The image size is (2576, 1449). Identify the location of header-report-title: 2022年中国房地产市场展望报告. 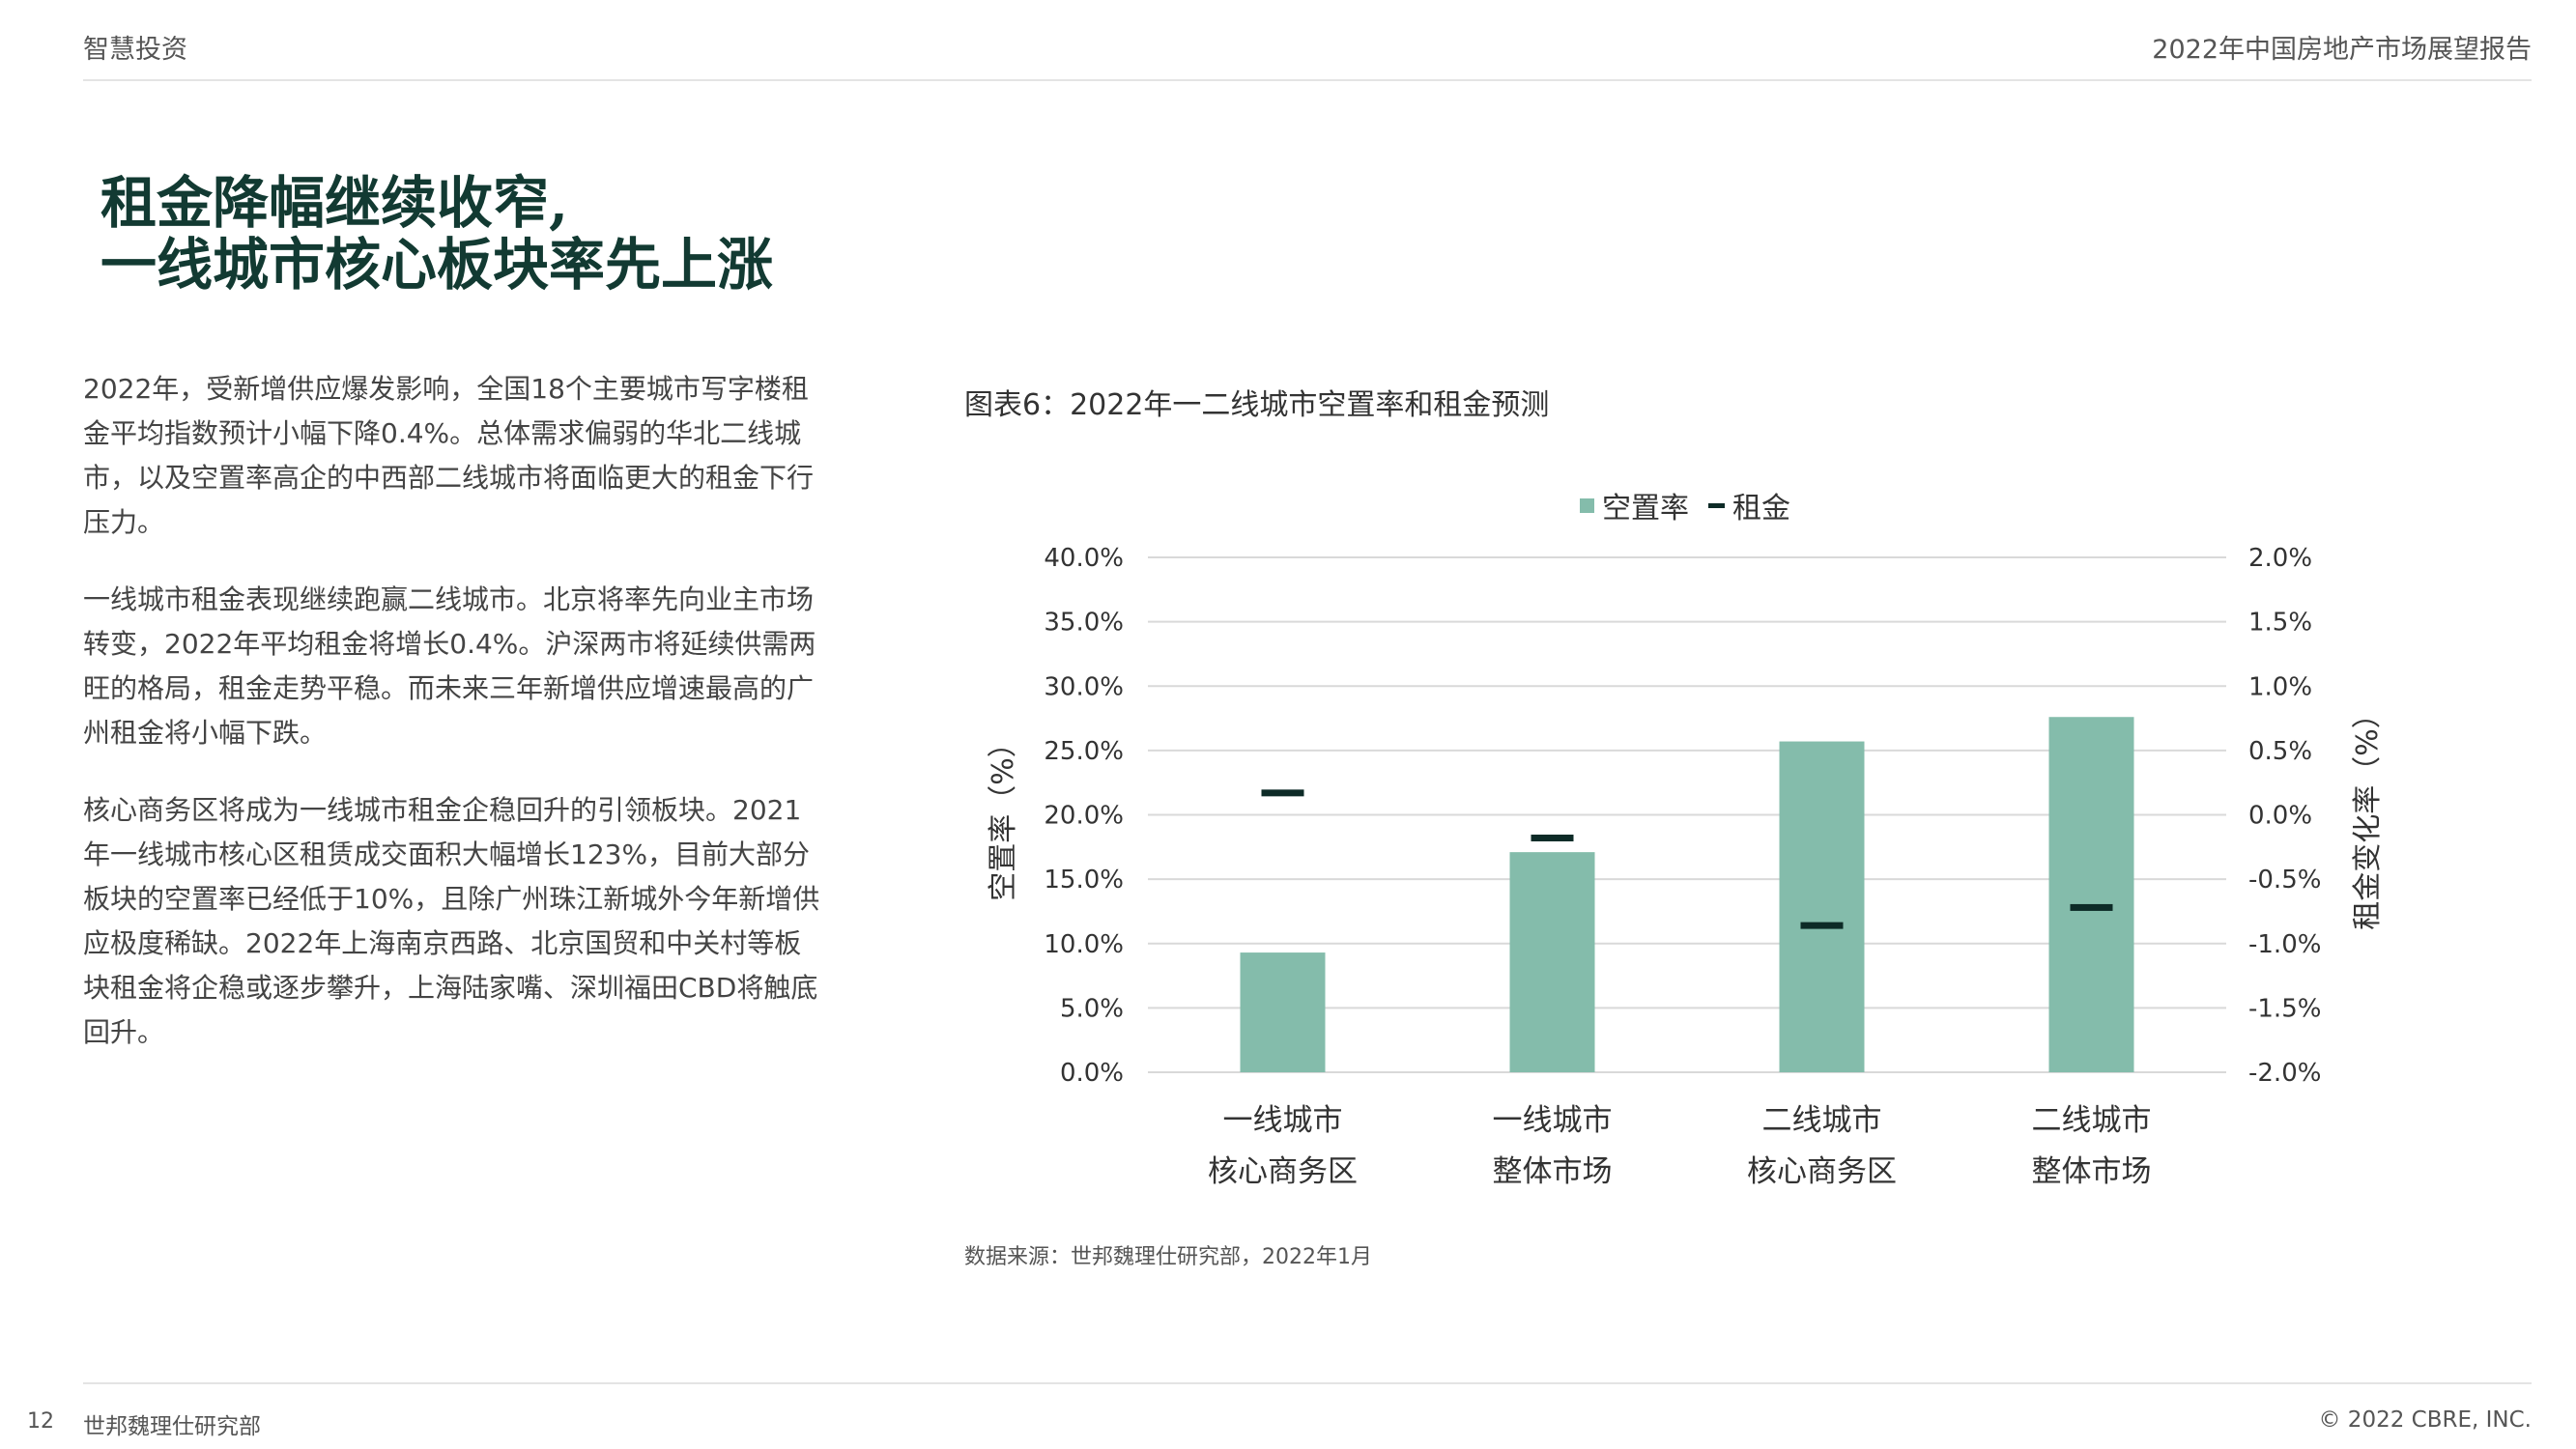
(2342, 50).